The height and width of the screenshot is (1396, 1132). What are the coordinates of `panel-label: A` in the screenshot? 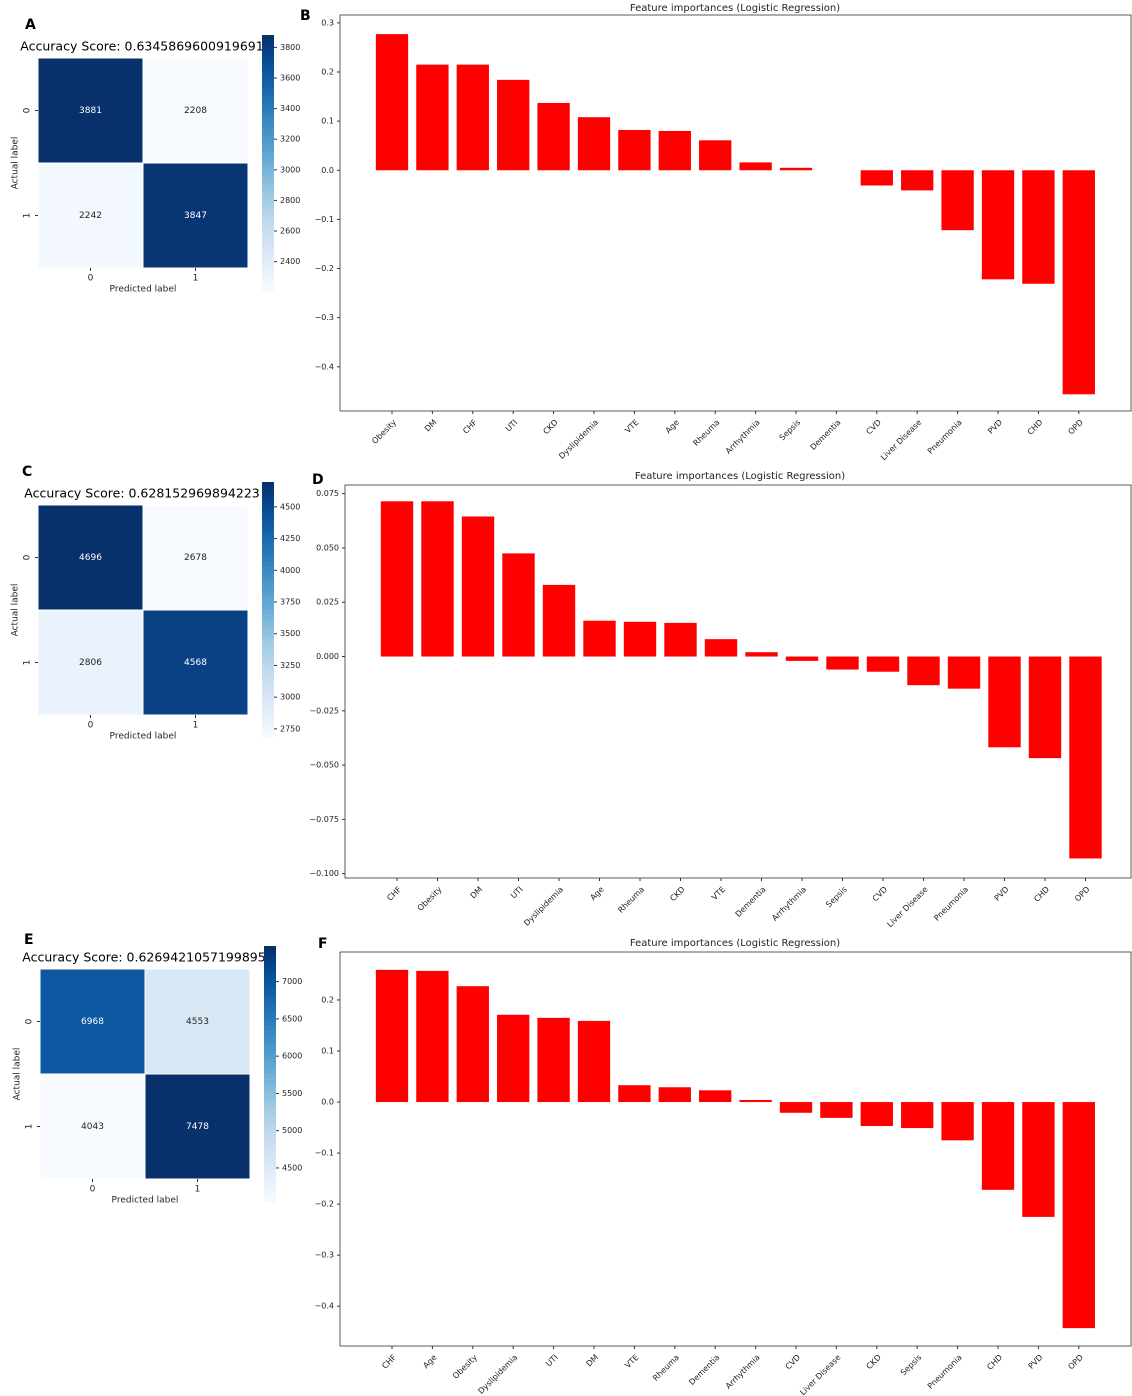 It's located at (30, 25).